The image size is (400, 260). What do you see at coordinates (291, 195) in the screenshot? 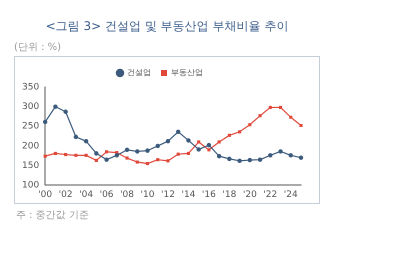
I see `x-tick-label: '24` at bounding box center [291, 195].